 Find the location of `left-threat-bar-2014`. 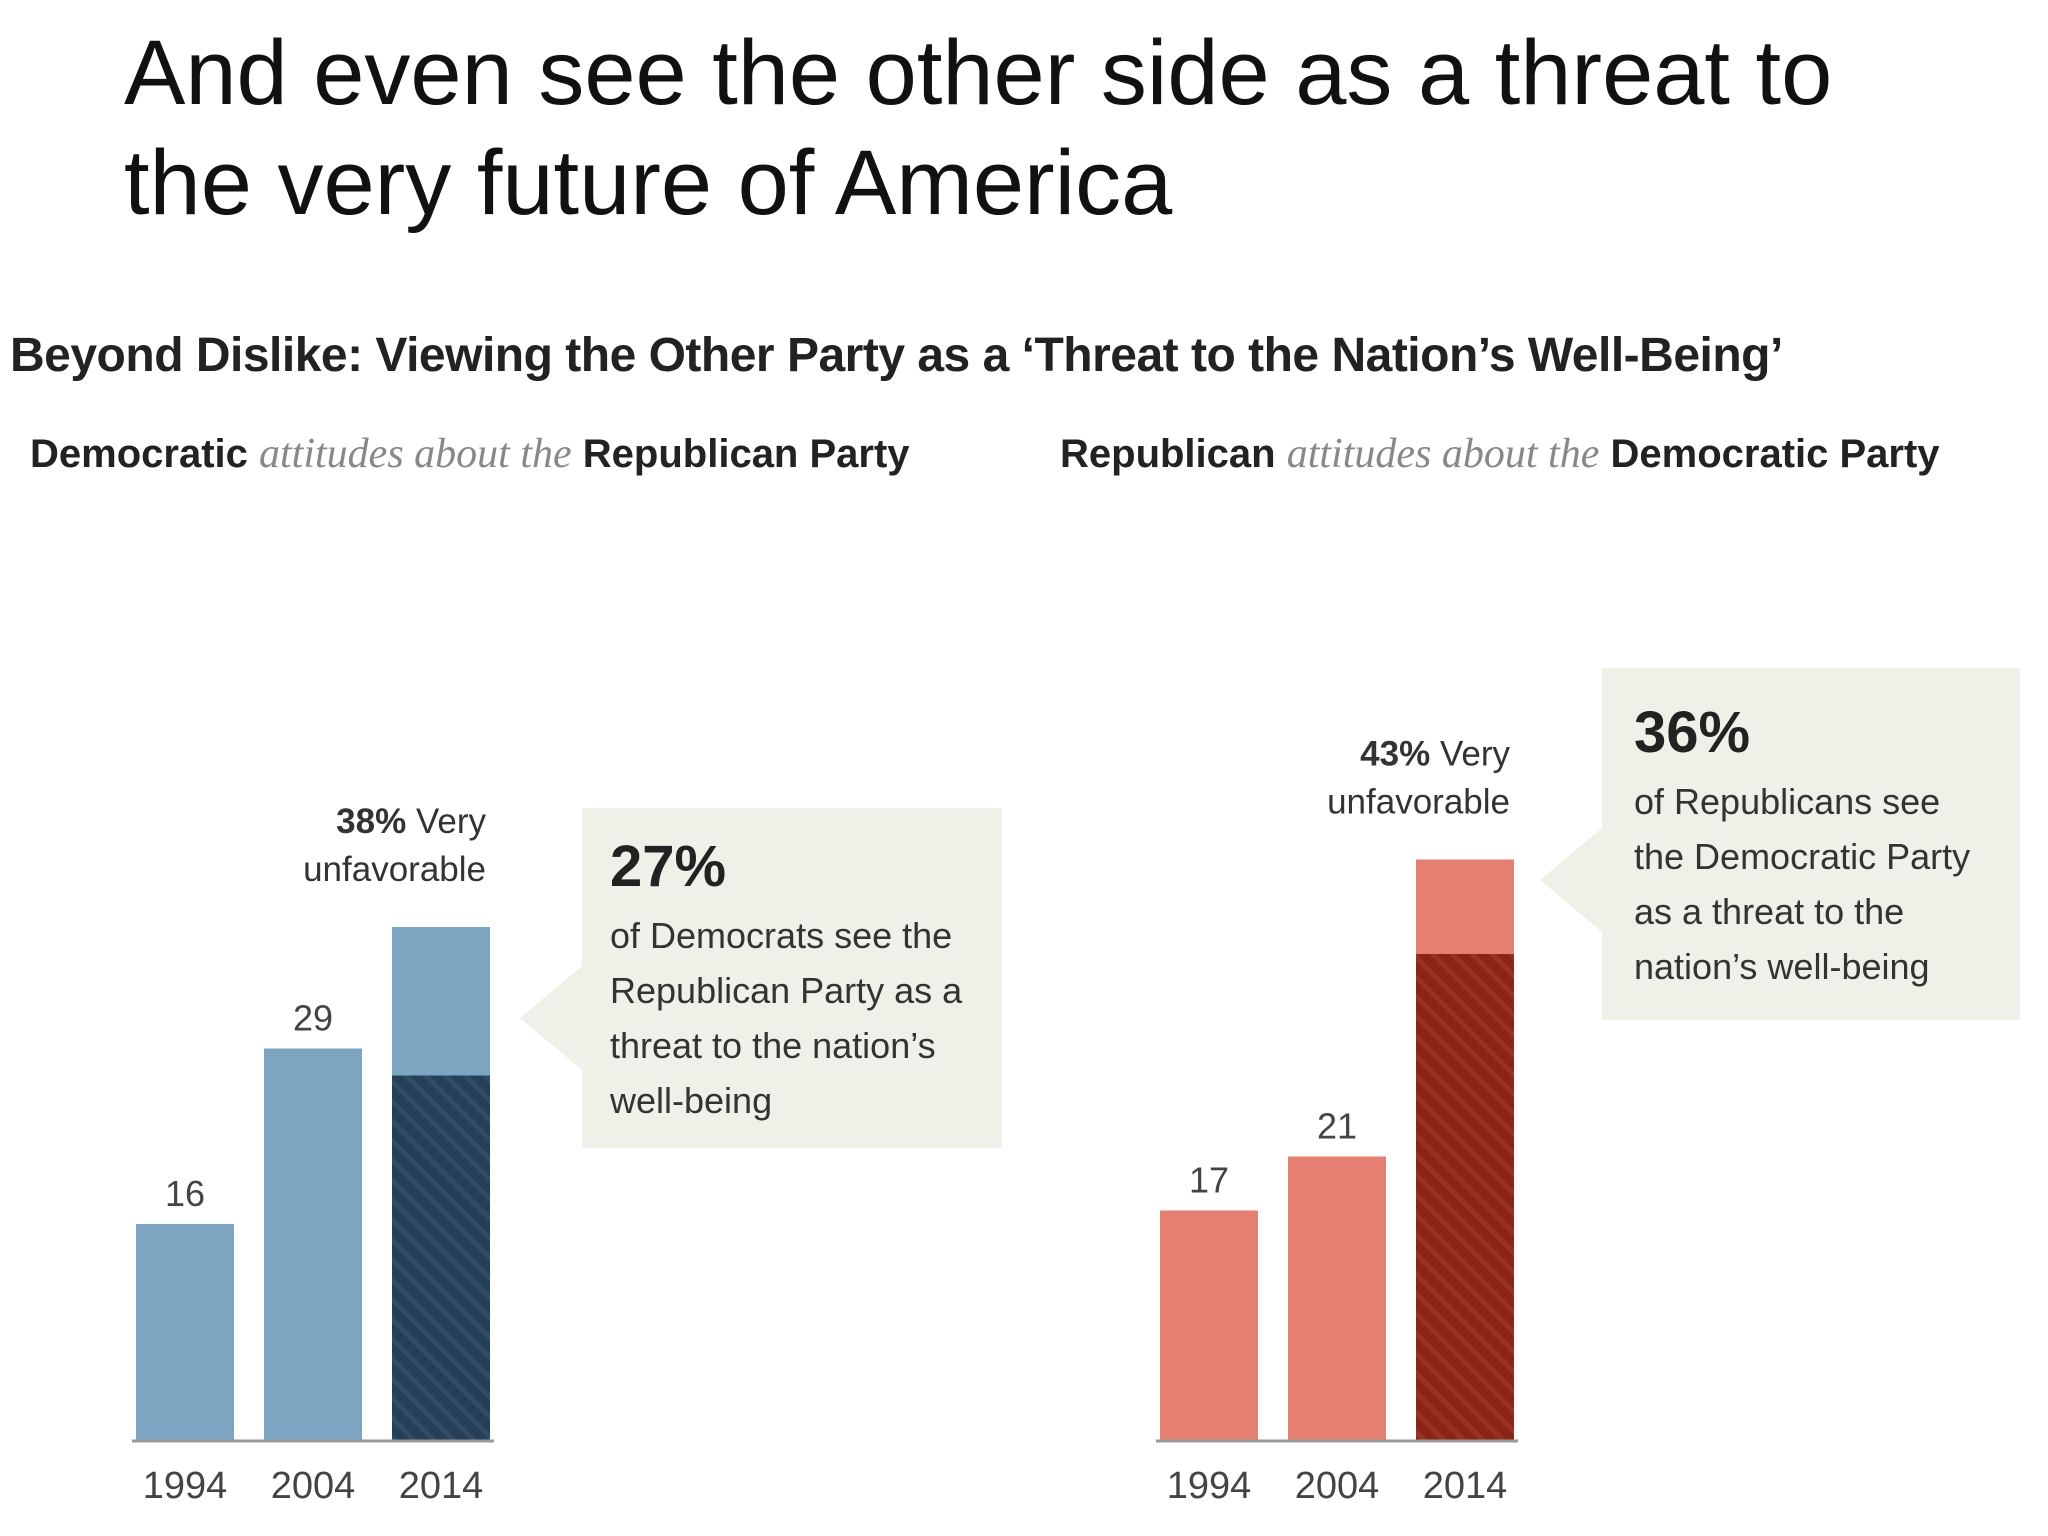

left-threat-bar-2014 is located at coordinates (441, 1257).